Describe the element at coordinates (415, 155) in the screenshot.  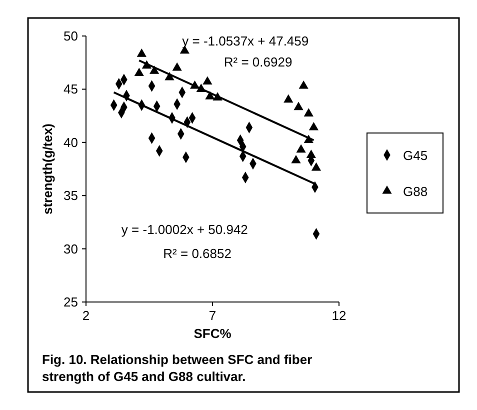
I see `legend-label: G45` at that location.